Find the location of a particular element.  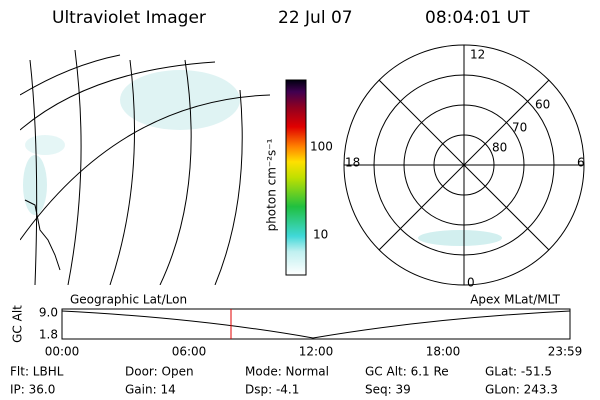

footer-field: GLat: -51.5 is located at coordinates (518, 372).